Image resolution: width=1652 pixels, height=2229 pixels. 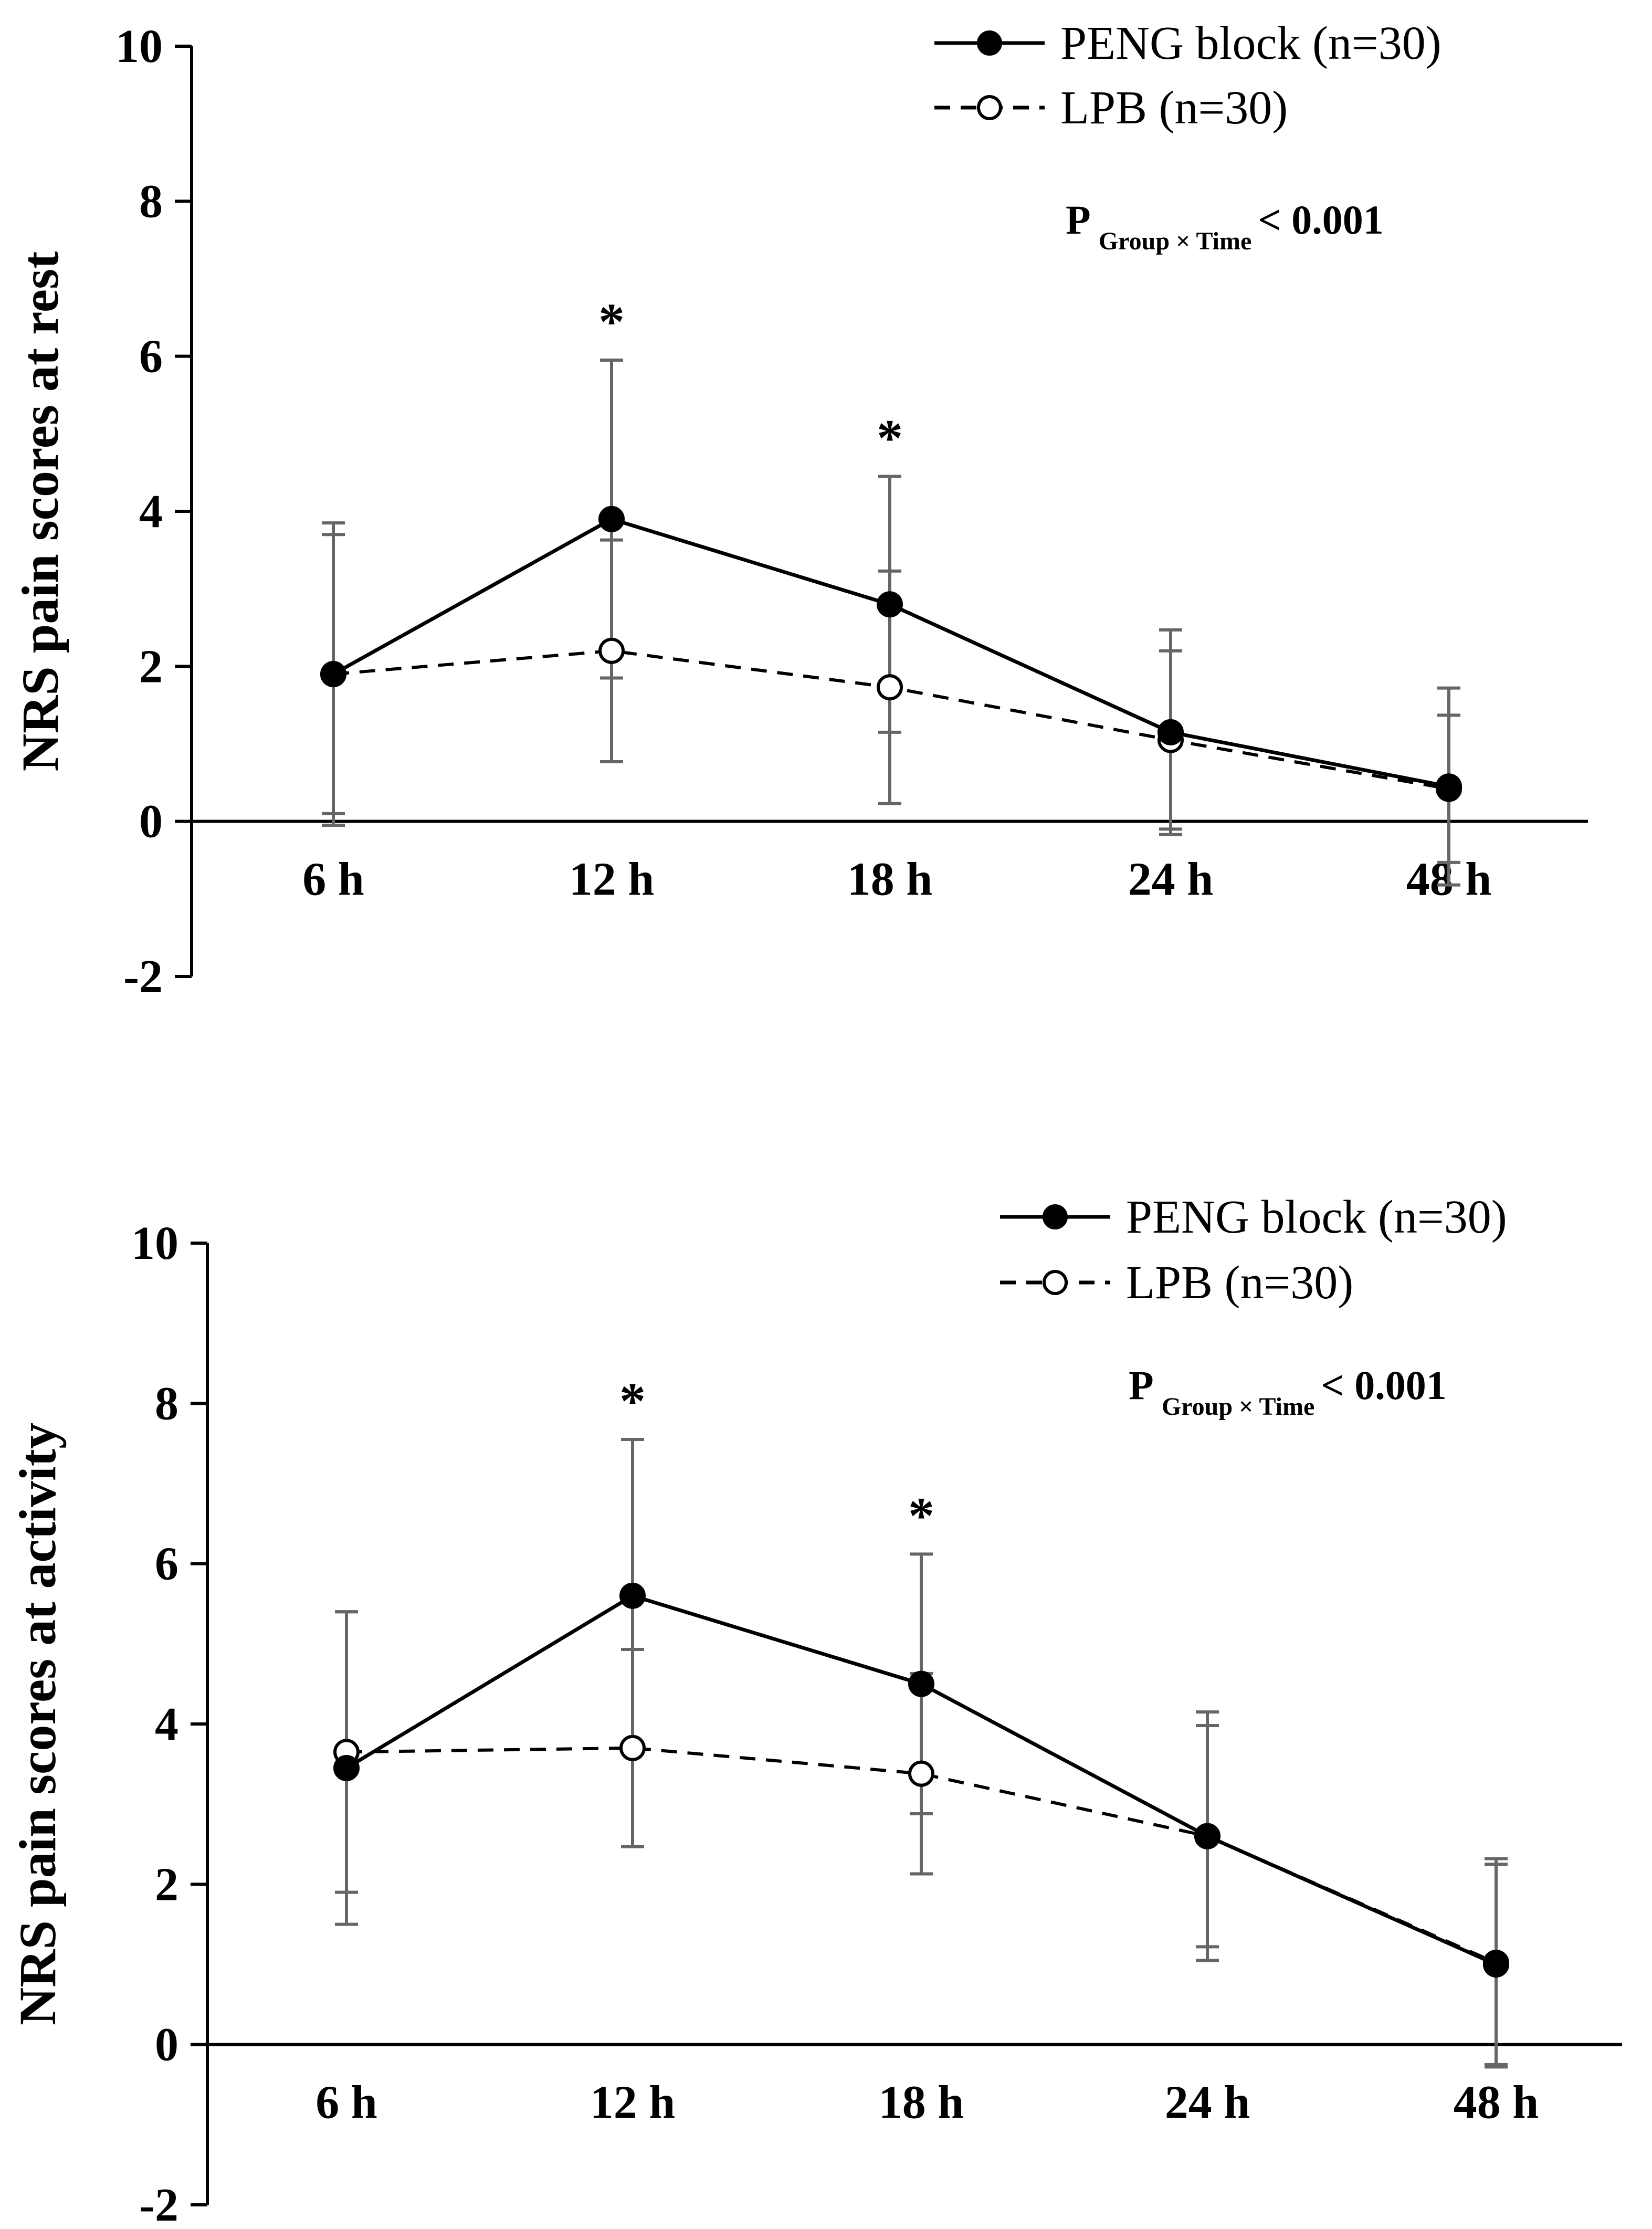 What do you see at coordinates (1497, 2103) in the screenshot?
I see `x-tick-label: 48 h` at bounding box center [1497, 2103].